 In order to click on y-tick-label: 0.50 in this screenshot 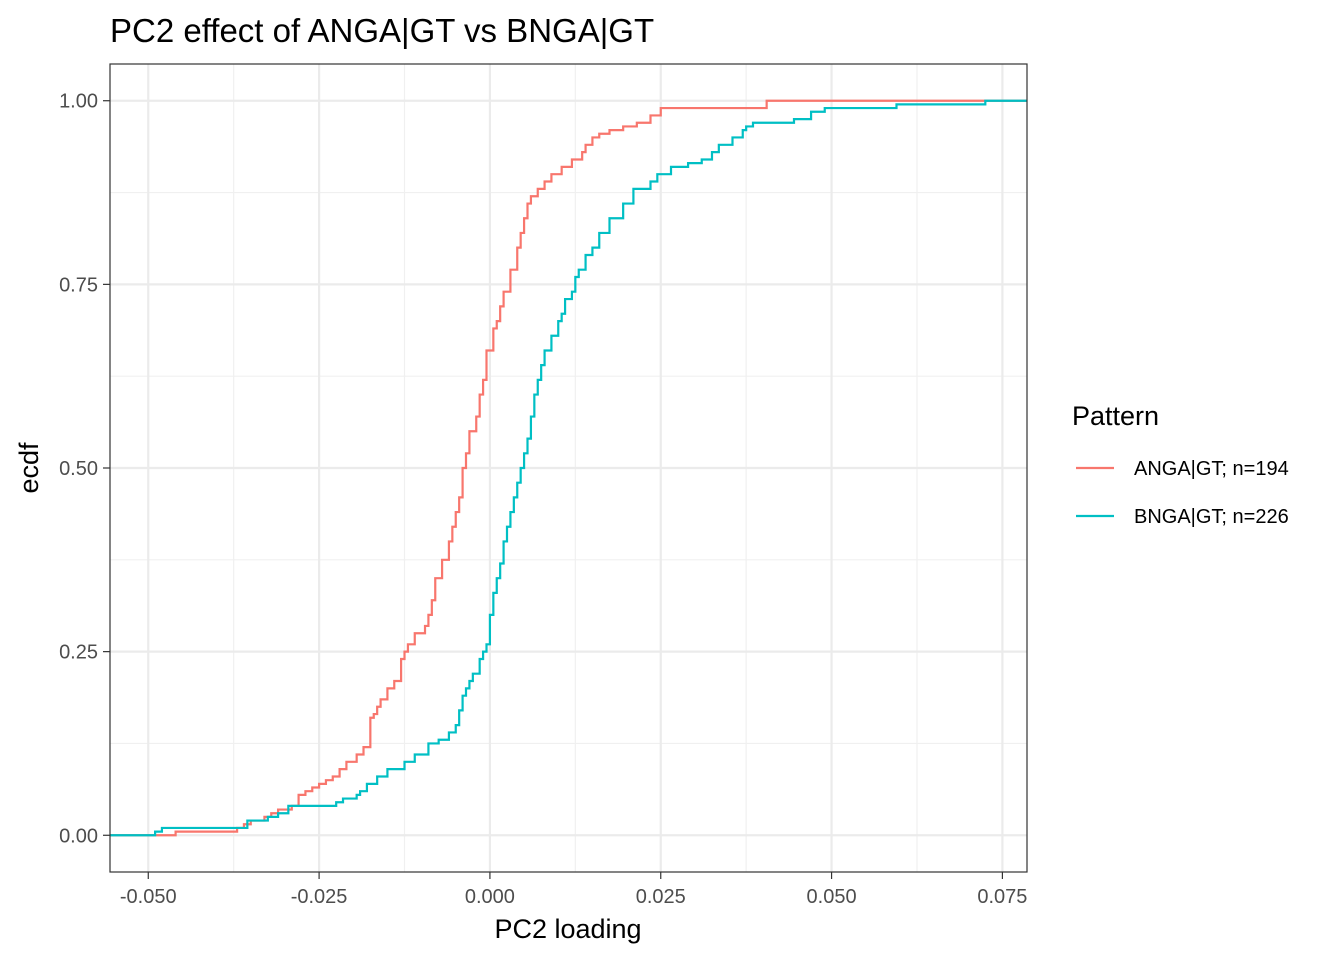, I will do `click(78, 469)`.